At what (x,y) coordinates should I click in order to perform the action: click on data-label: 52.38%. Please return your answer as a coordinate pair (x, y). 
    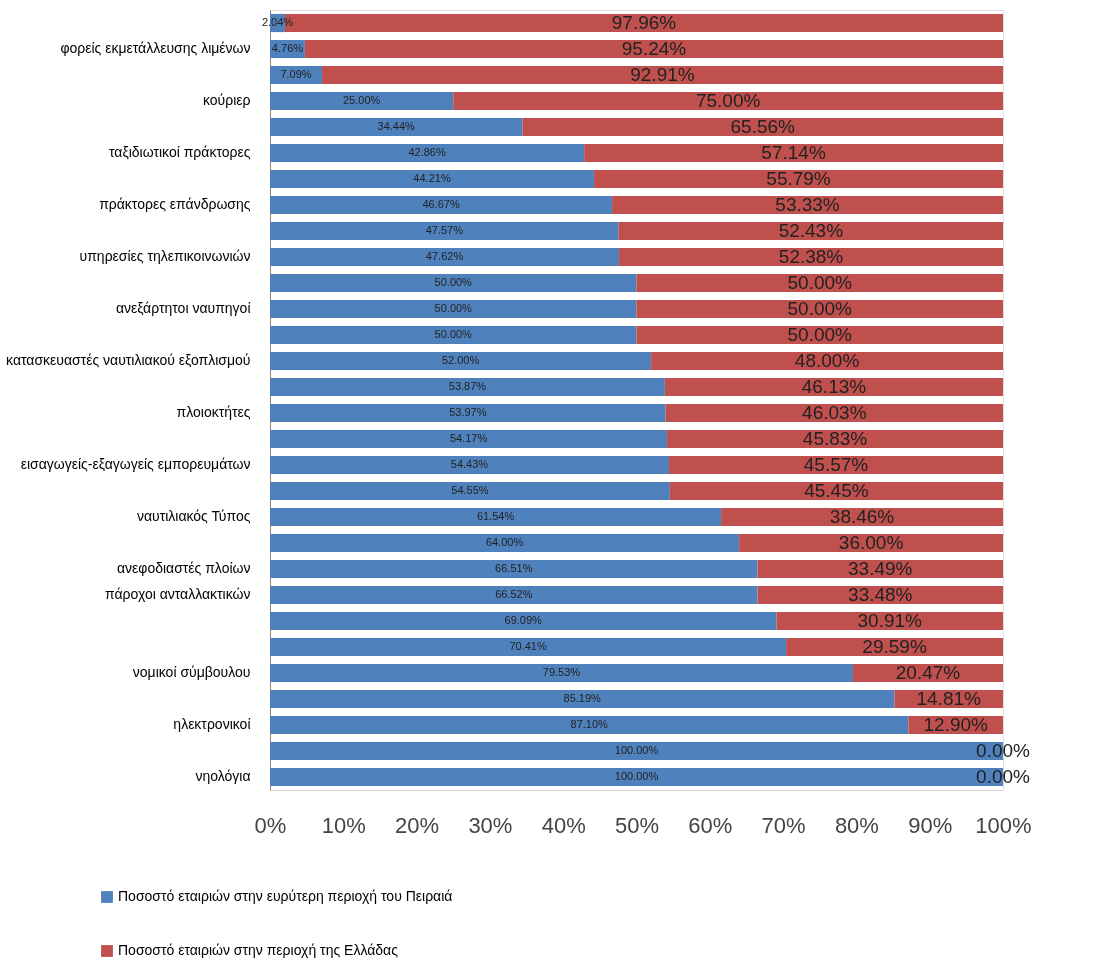
    Looking at the image, I should click on (811, 256).